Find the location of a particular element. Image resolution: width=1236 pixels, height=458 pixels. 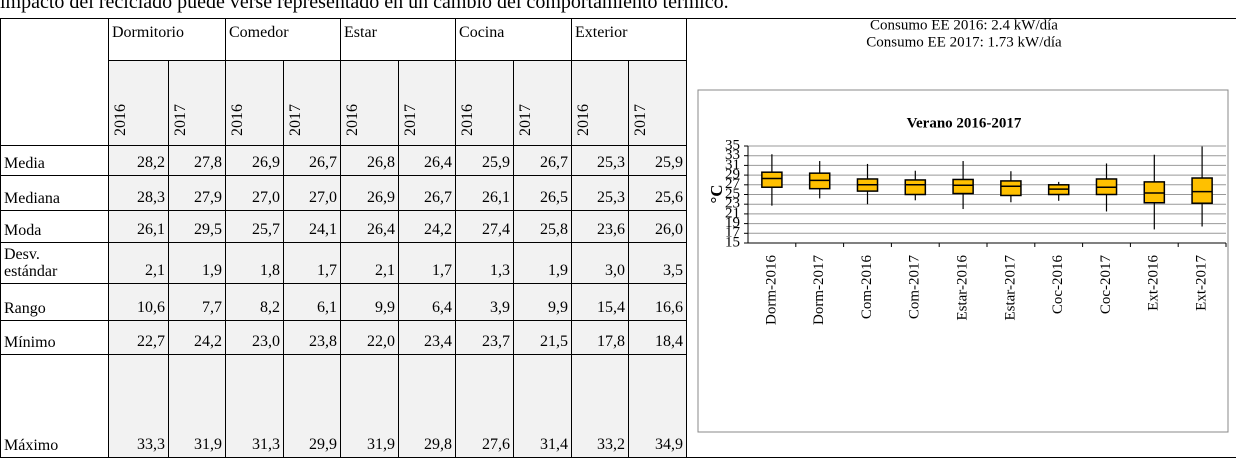

cell-value: 23,0 is located at coordinates (254, 337).